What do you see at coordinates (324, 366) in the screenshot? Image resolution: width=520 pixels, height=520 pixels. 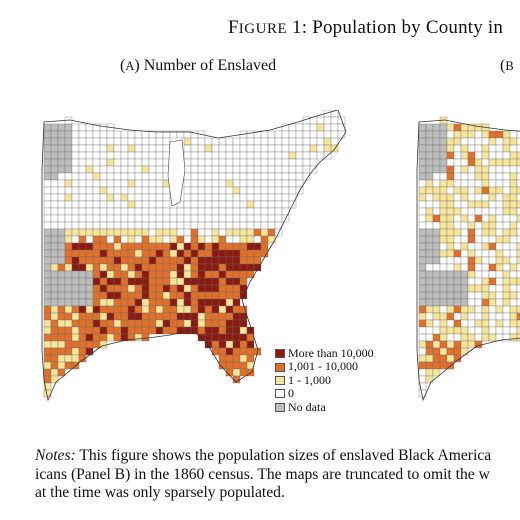 I see `legend-item-1001-10000: 1,001 - 10,000` at bounding box center [324, 366].